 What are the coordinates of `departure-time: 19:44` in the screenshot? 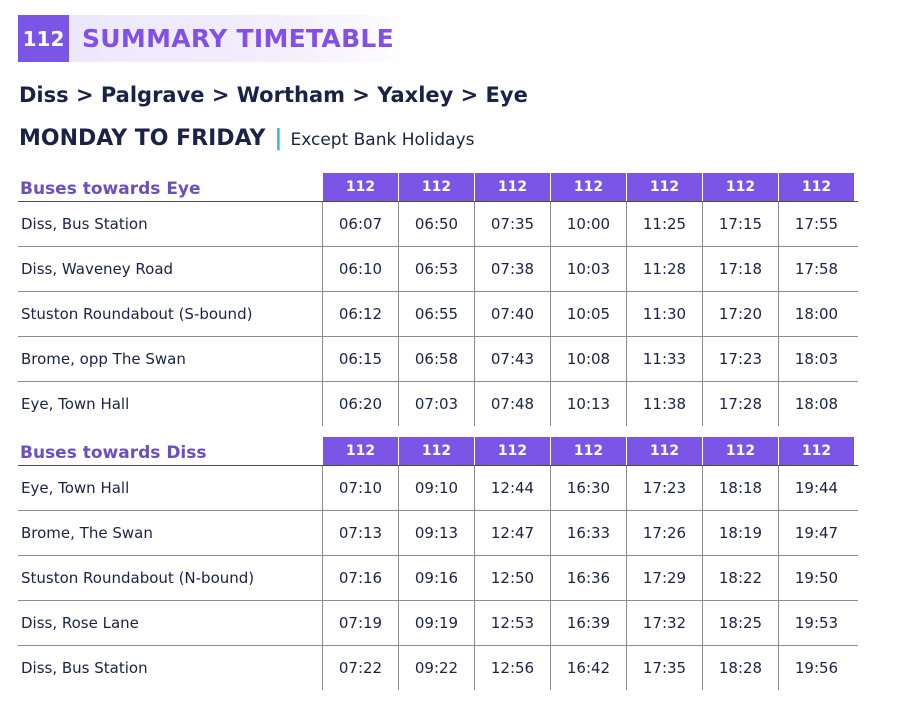 It's located at (816, 488).